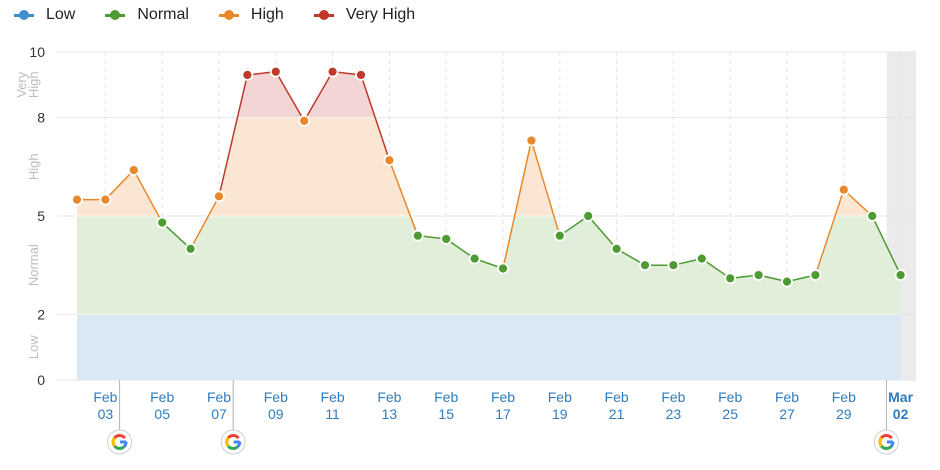 The height and width of the screenshot is (470, 940). I want to click on legend: Low Normal High Very High, so click(229, 15).